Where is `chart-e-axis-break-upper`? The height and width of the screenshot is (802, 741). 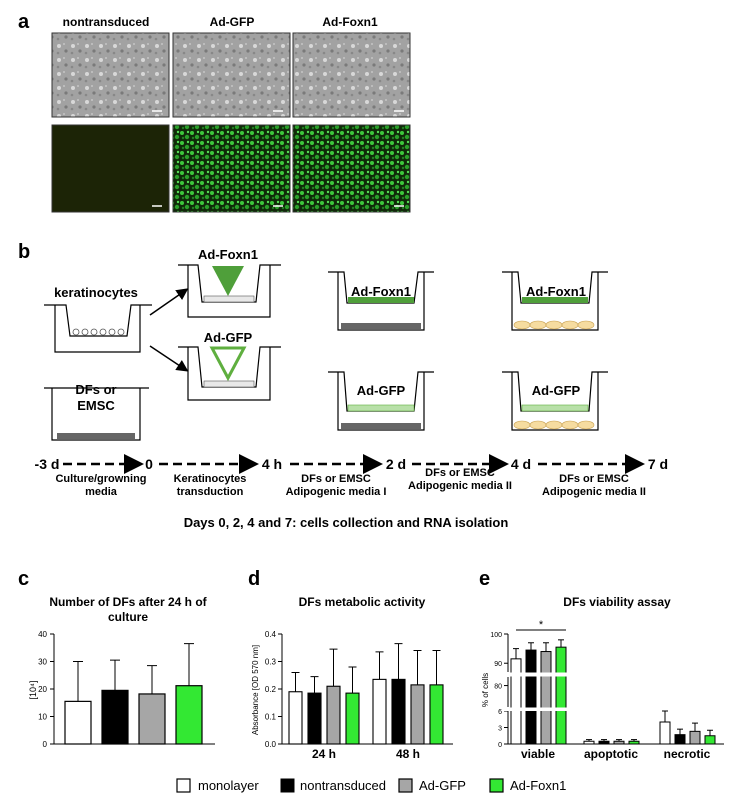
chart-e-axis-break-upper is located at coordinates (539, 674).